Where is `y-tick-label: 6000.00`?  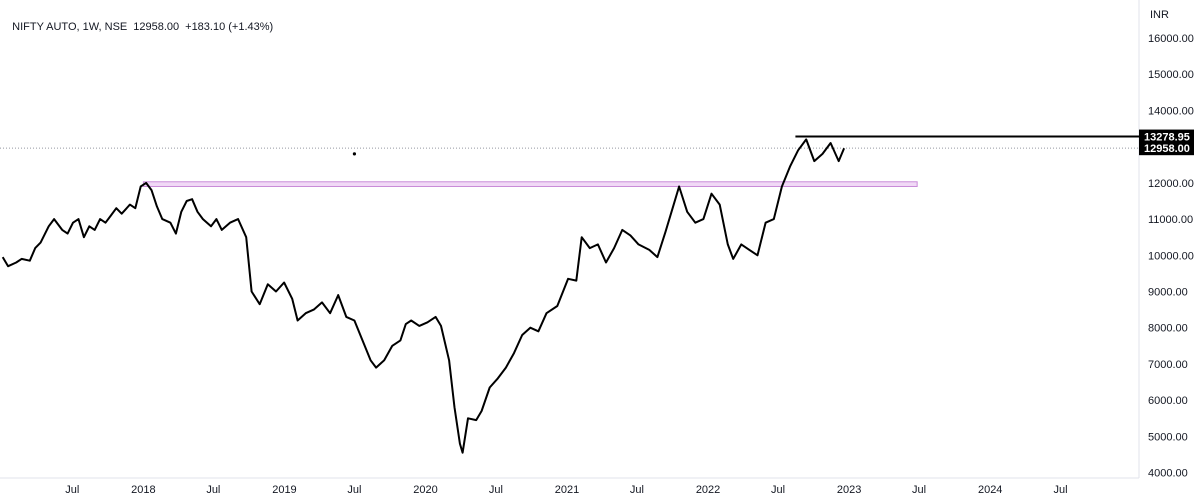 y-tick-label: 6000.00 is located at coordinates (1168, 401).